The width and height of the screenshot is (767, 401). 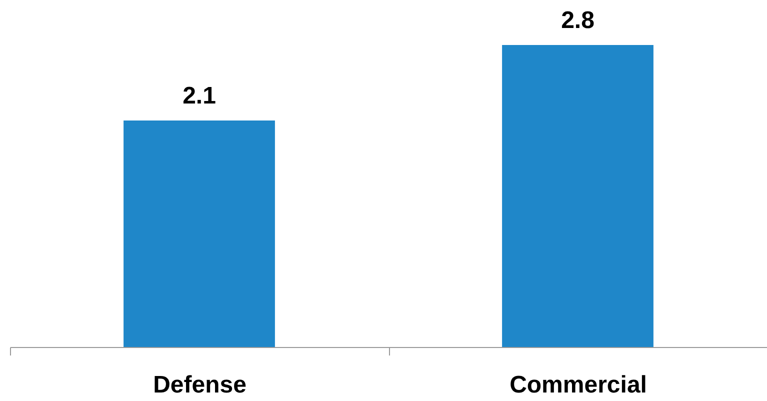 I want to click on x-tick-label: Commercial, so click(x=578, y=385).